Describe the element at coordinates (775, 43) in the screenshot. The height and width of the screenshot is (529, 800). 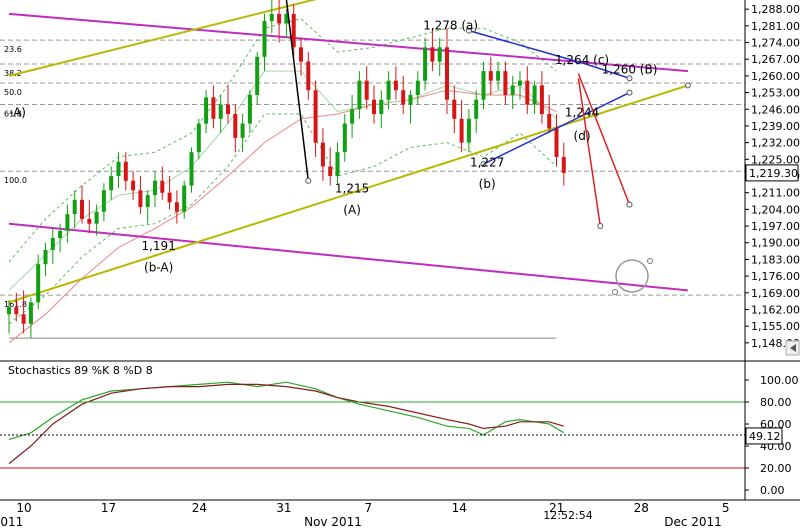
I see `price-tick-label: 1,274.00` at that location.